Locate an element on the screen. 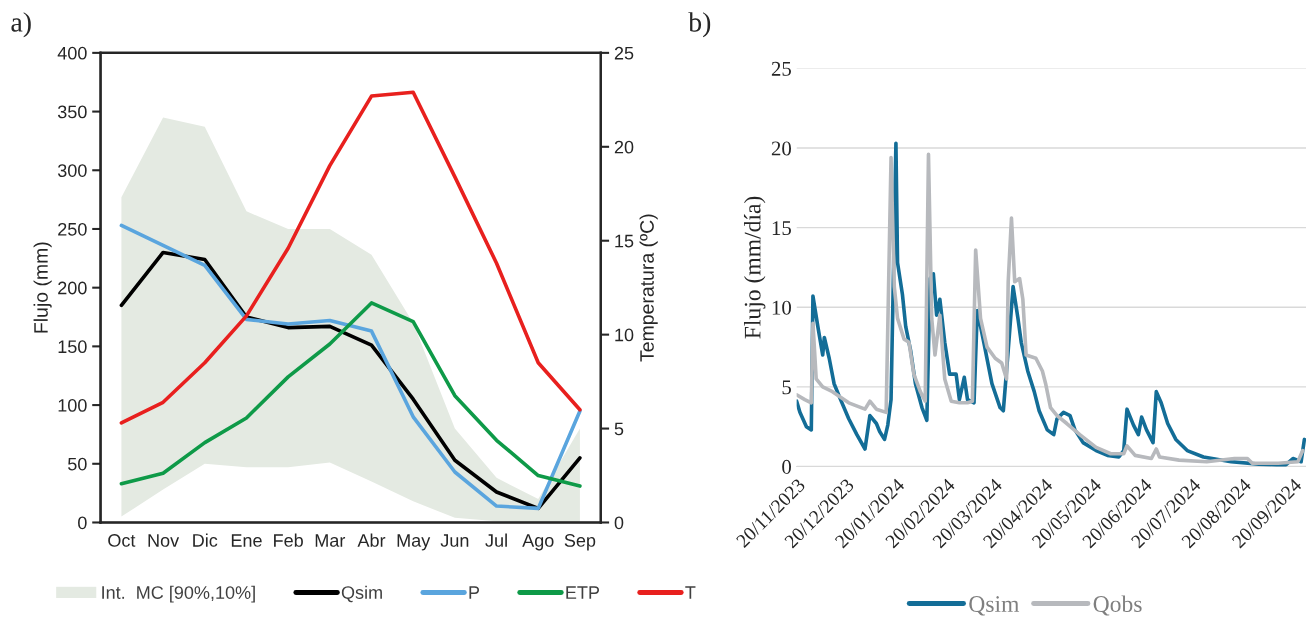  chart-title: b) is located at coordinates (699, 25).